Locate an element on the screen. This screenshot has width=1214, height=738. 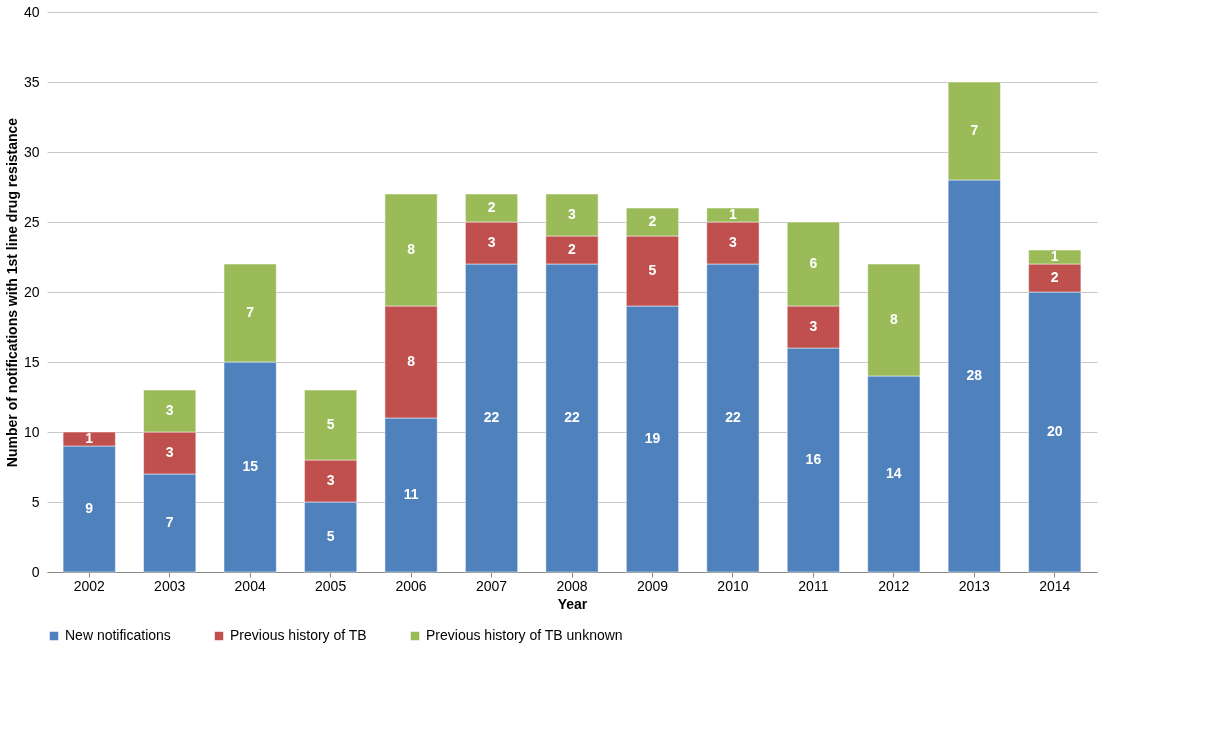
legend-label: Previous history of TB is located at coordinates (298, 635).